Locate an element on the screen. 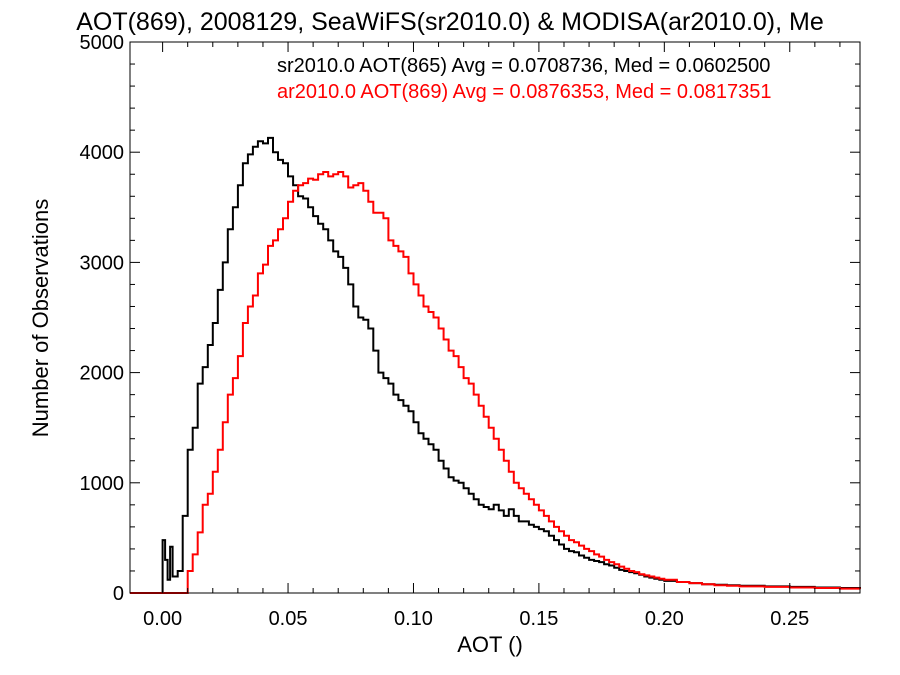  x-axis-label: AOT () is located at coordinates (490, 644).